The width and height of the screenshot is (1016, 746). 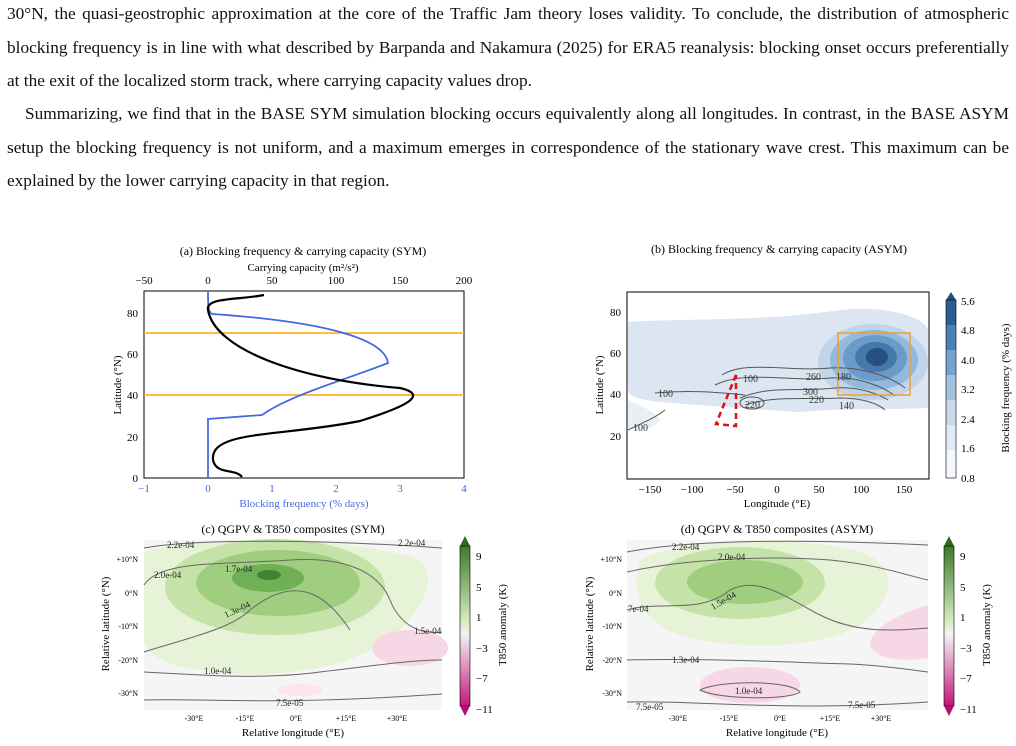 I want to click on tick-label: 9, so click(x=479, y=557).